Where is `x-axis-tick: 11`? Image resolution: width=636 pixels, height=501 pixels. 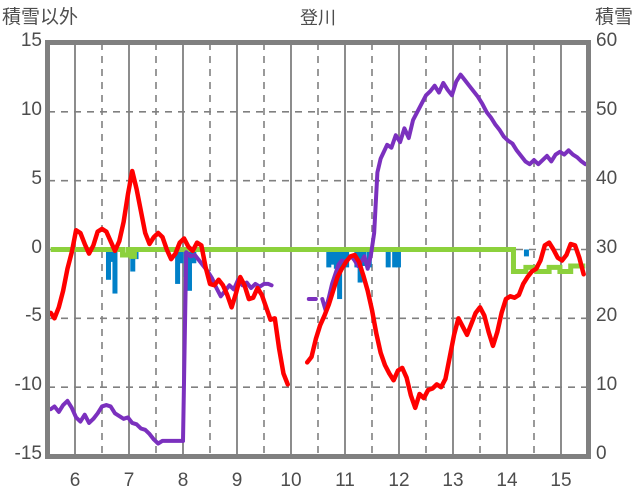
x-axis-tick: 11 is located at coordinates (345, 480).